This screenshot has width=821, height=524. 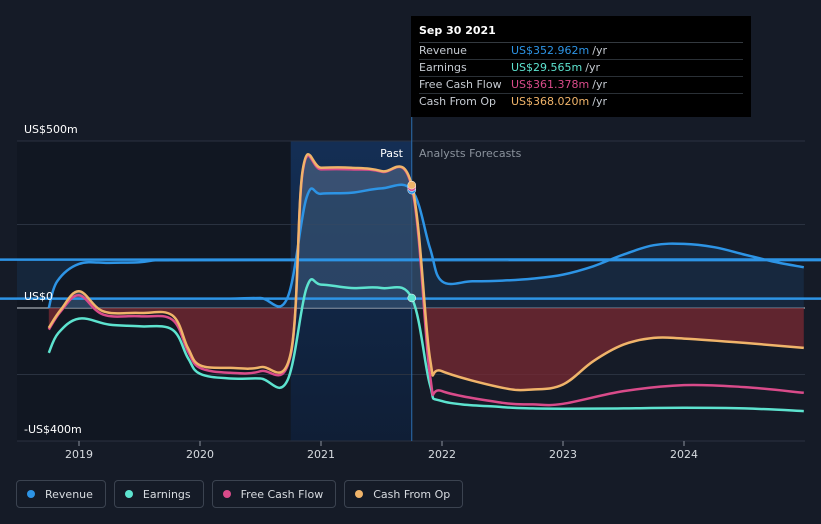 What do you see at coordinates (200, 454) in the screenshot?
I see `x-tick-label: 2020` at bounding box center [200, 454].